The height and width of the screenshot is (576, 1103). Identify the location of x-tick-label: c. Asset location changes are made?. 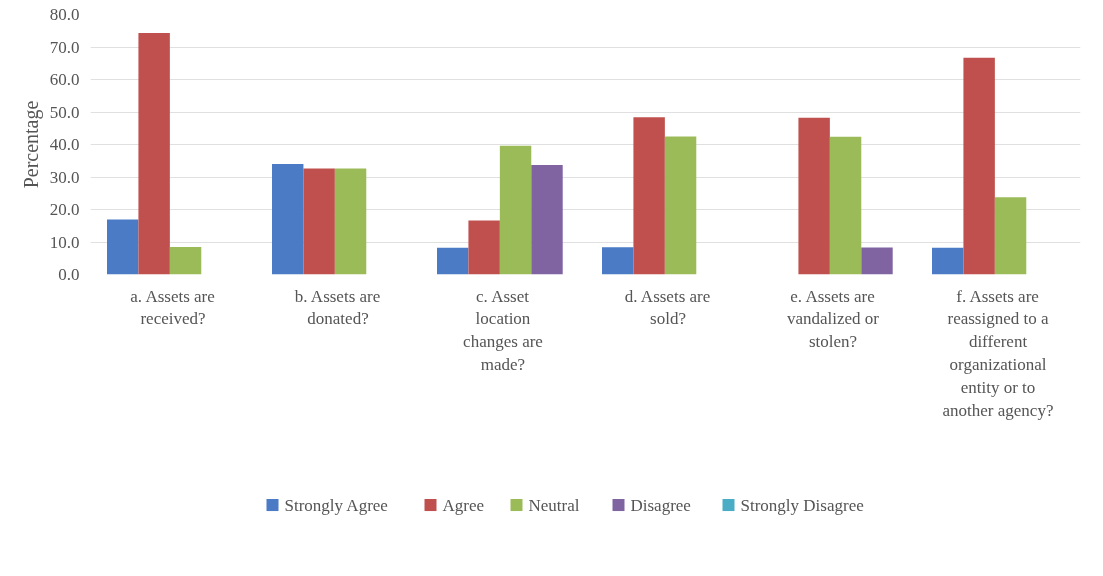
(503, 330).